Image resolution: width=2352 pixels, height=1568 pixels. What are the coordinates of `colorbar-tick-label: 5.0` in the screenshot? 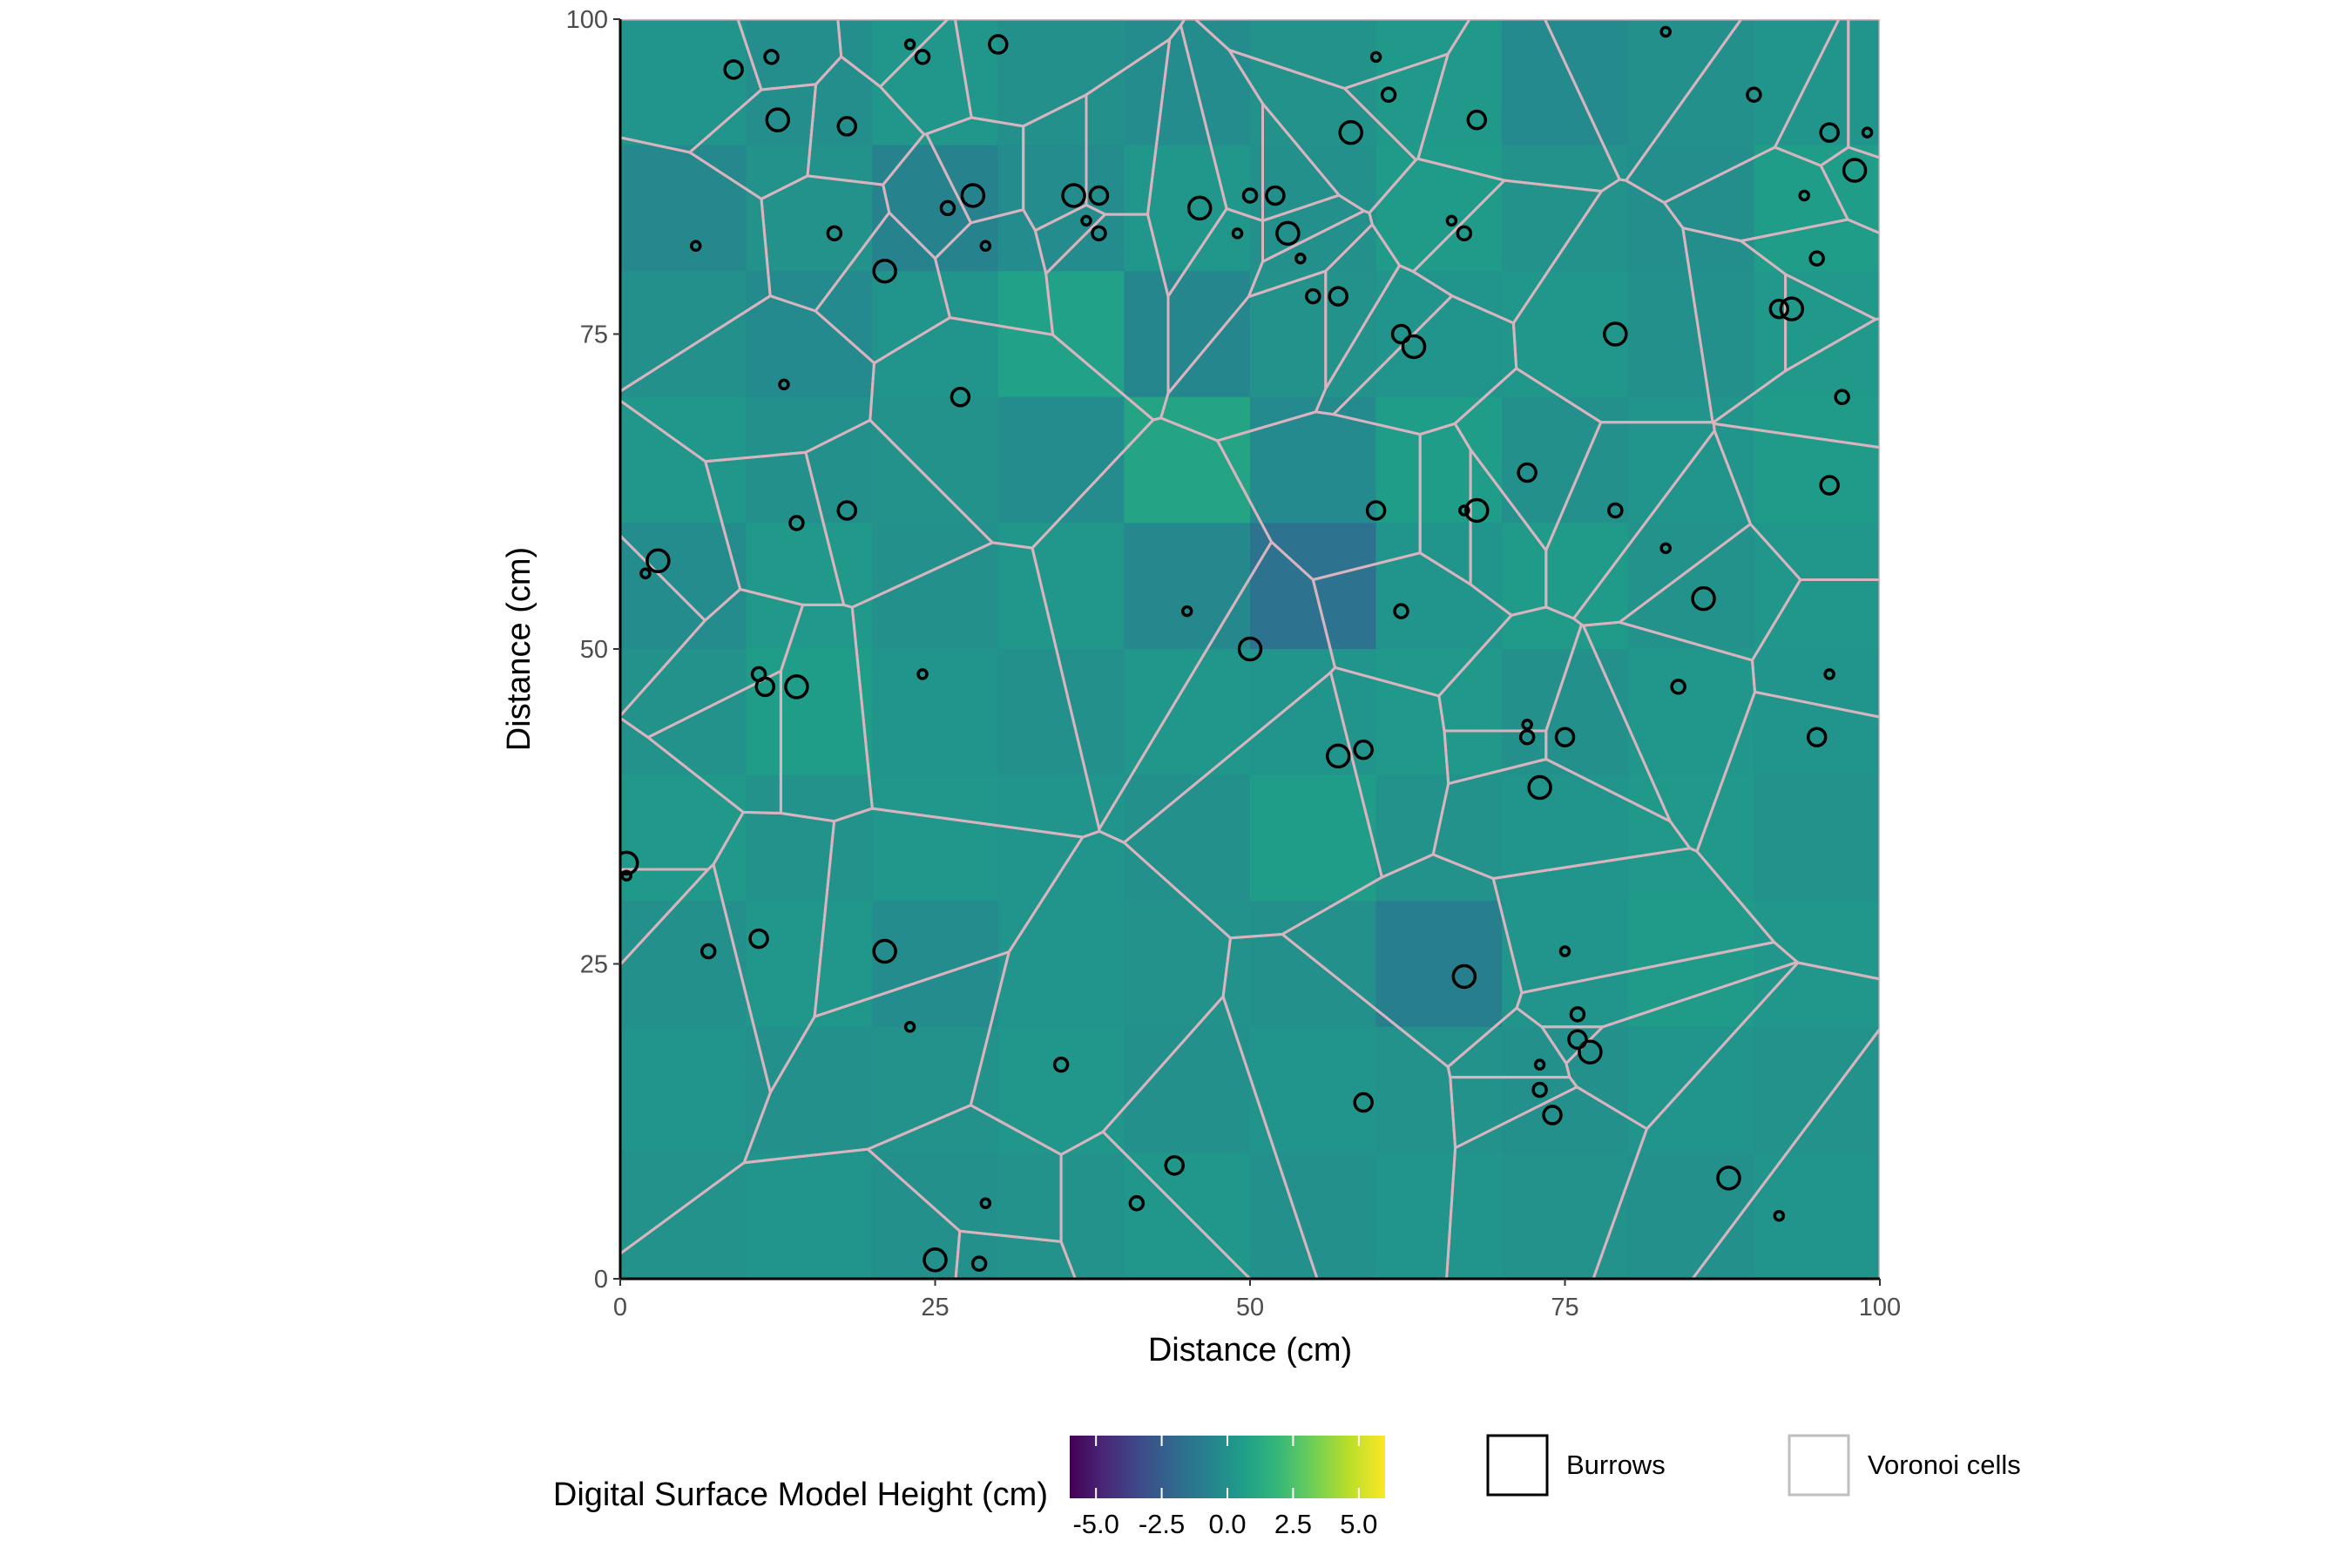 It's located at (1359, 1524).